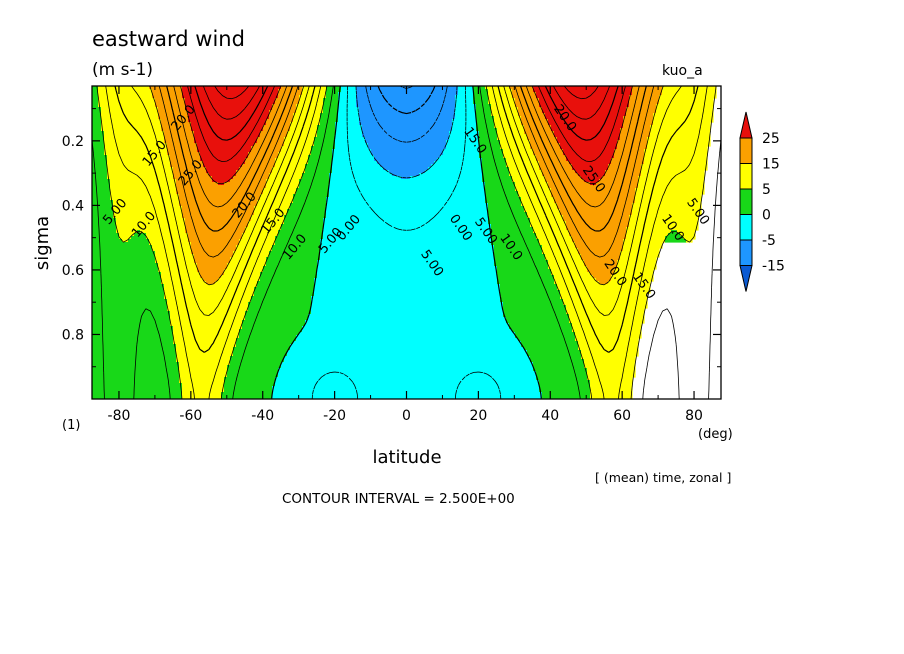  What do you see at coordinates (406, 457) in the screenshot?
I see `x-axis-title: latitude` at bounding box center [406, 457].